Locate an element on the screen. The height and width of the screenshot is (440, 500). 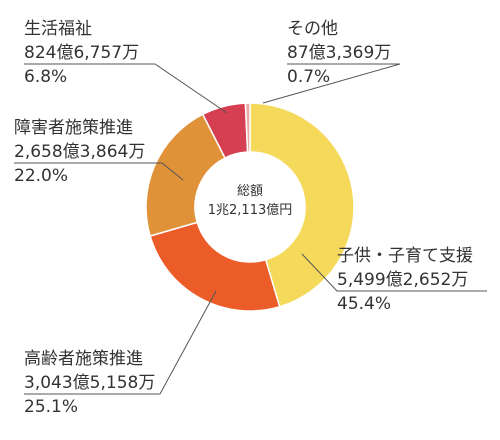
label-amount-kodomo: 5,499億2,652万 is located at coordinates (402, 280).